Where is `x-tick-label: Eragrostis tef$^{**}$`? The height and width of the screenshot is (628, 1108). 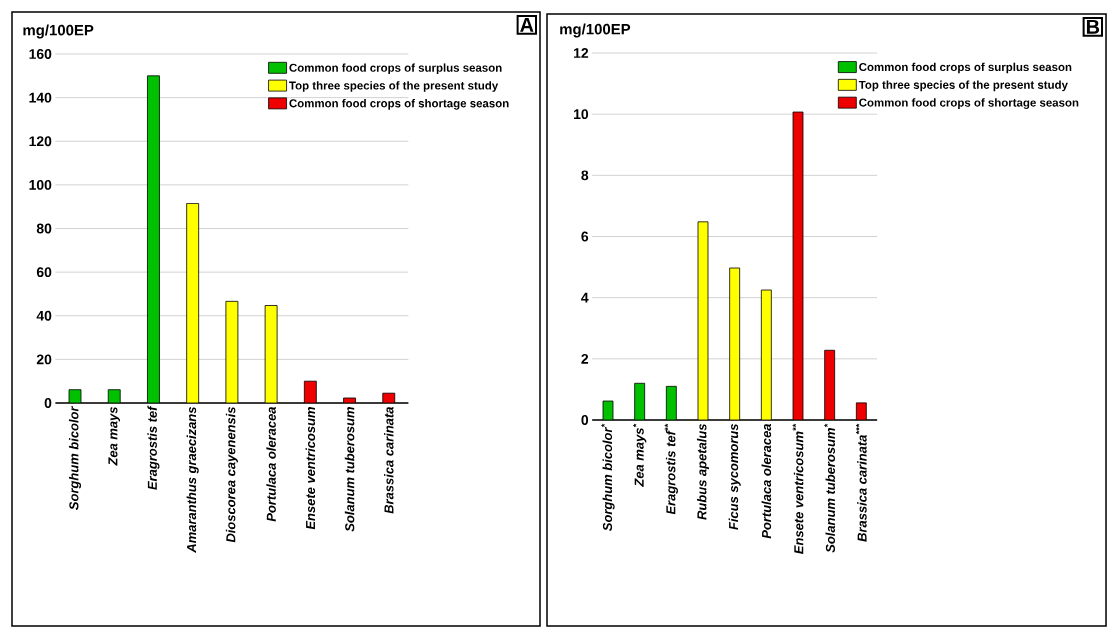
x-tick-label: Eragrostis tef$^{**}$ is located at coordinates (671, 469).